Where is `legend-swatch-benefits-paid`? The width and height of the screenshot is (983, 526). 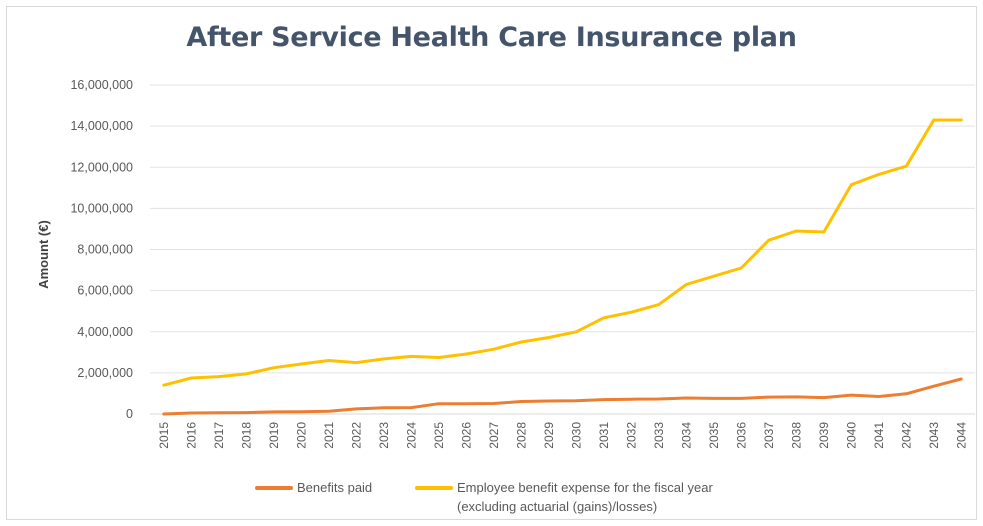 legend-swatch-benefits-paid is located at coordinates (274, 488).